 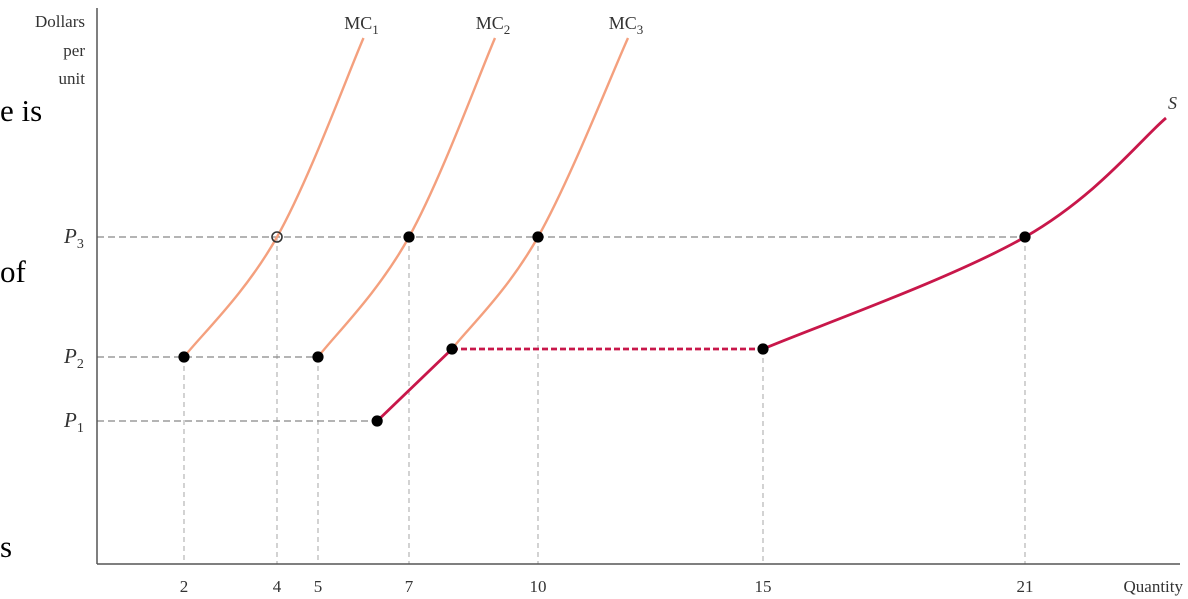 I want to click on text-fragment-3: s, so click(x=6, y=546).